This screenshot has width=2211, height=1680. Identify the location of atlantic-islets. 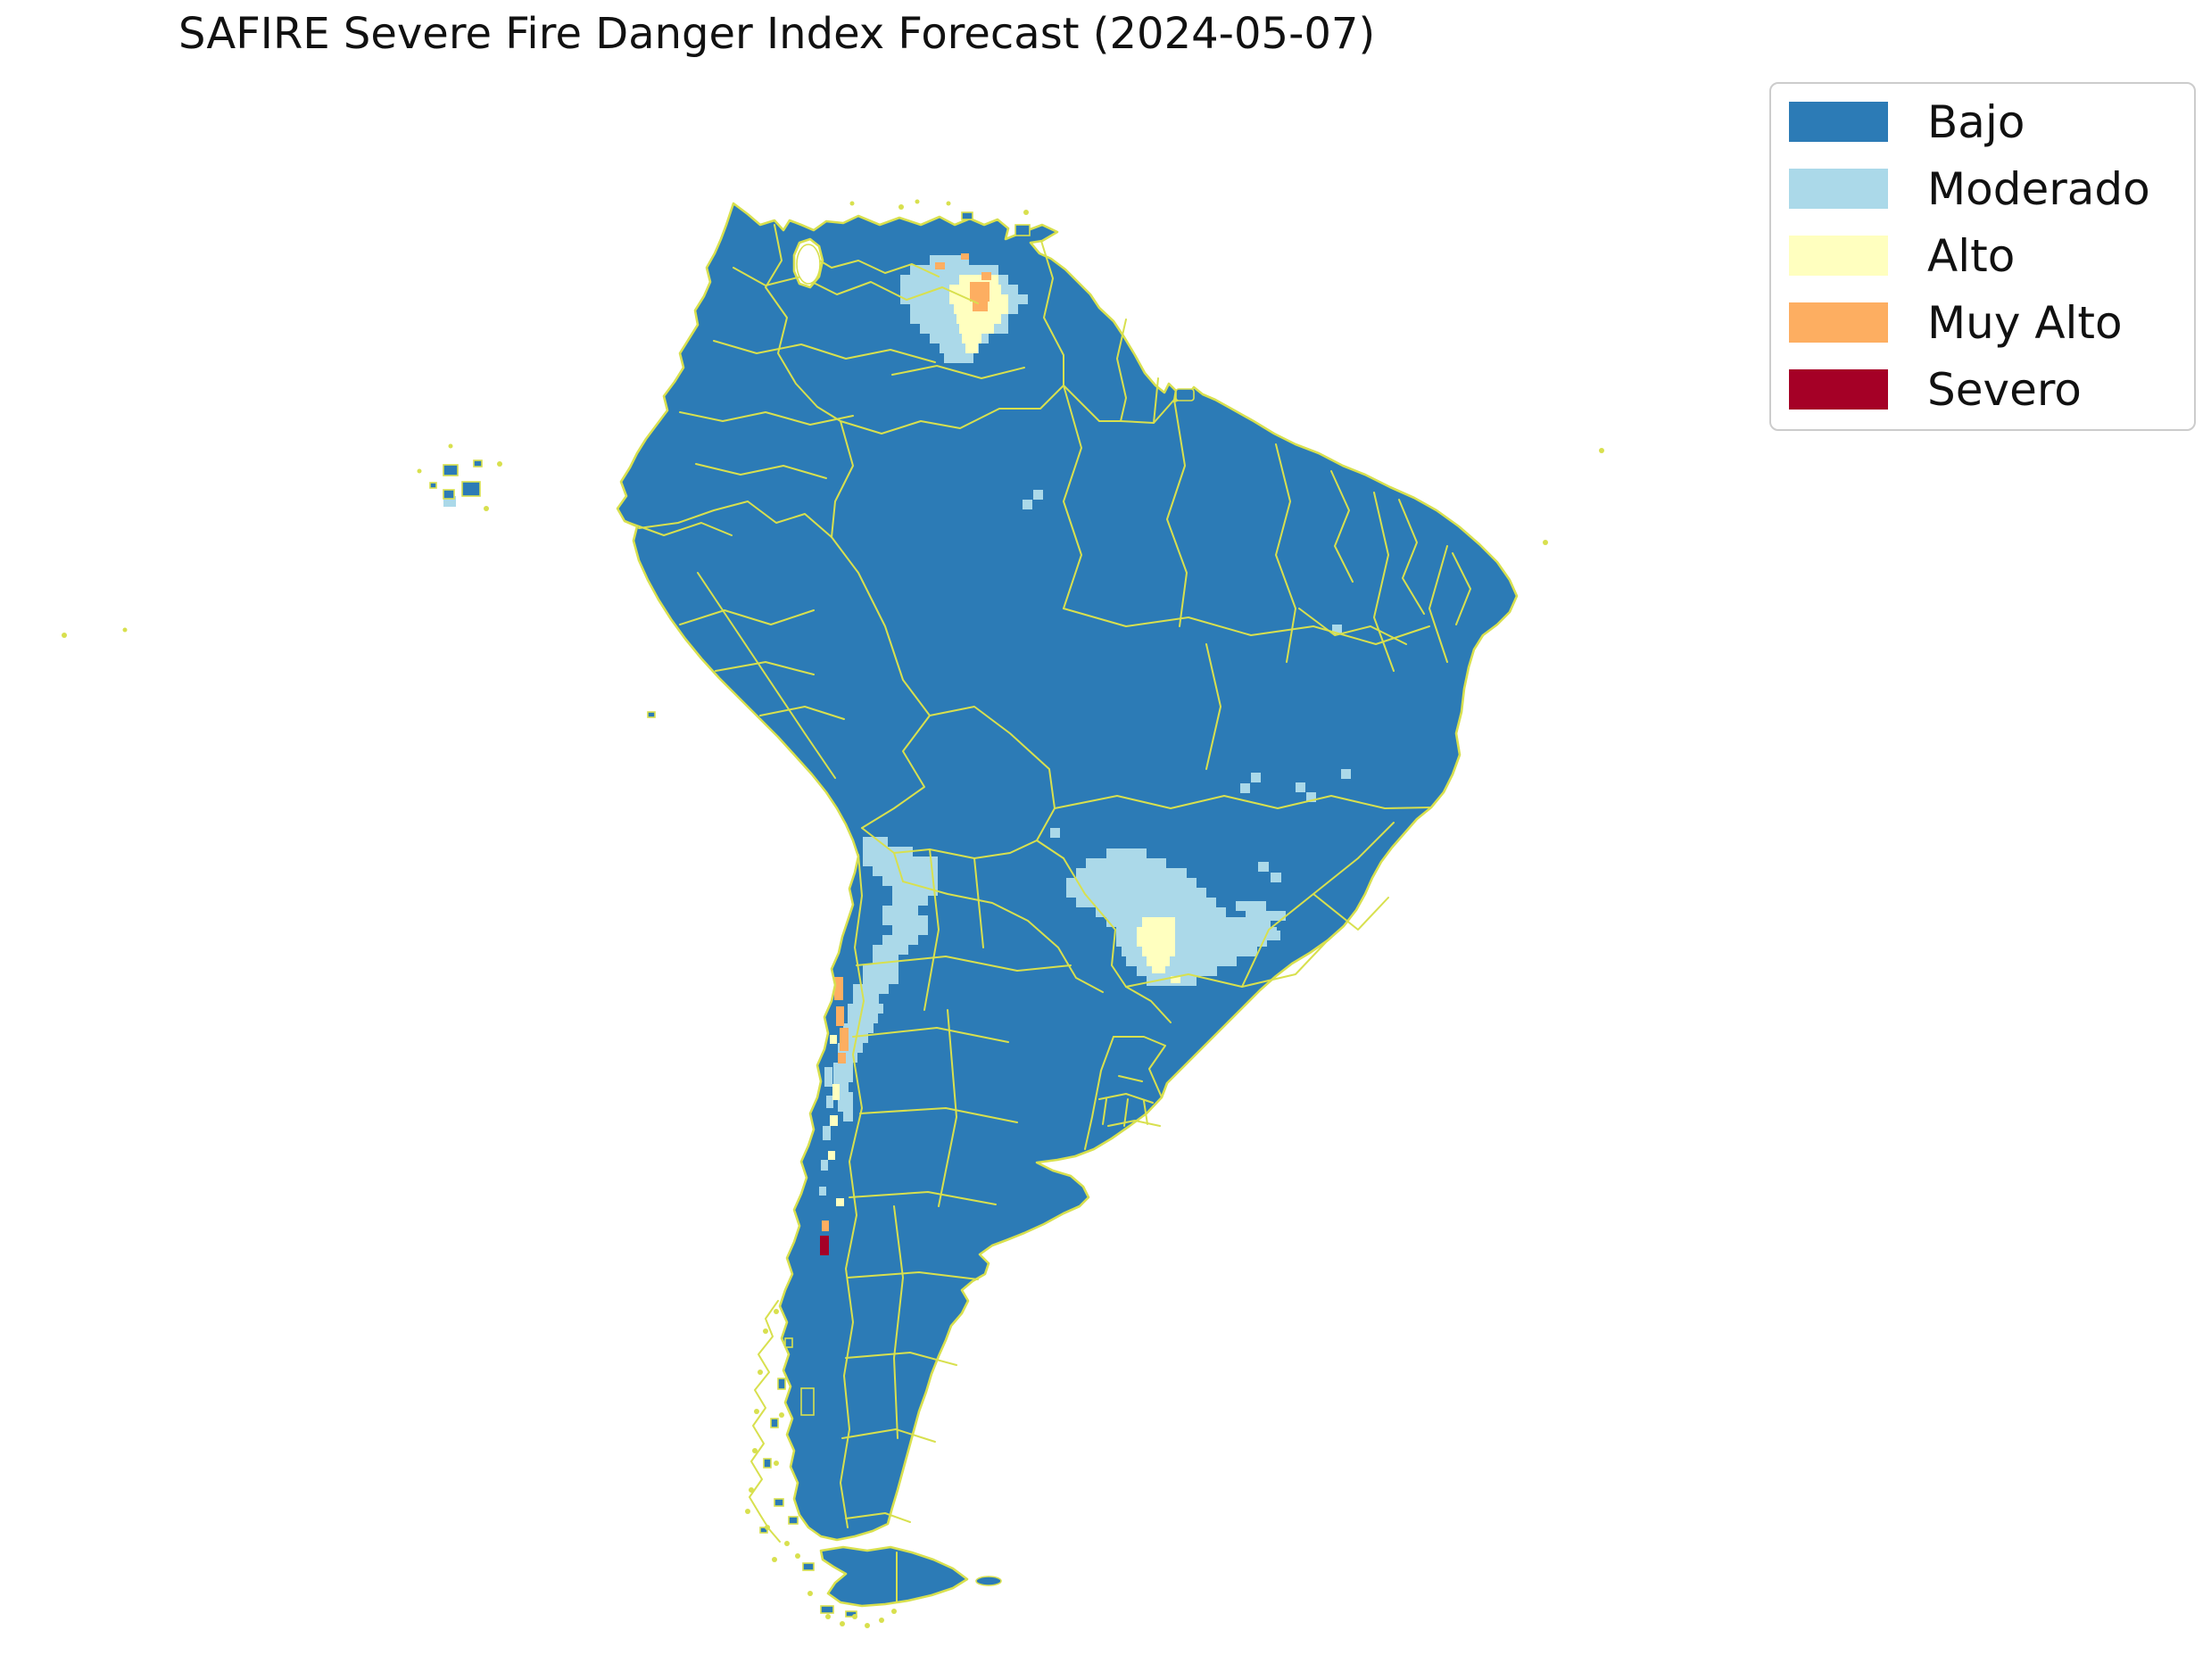
(1573, 496).